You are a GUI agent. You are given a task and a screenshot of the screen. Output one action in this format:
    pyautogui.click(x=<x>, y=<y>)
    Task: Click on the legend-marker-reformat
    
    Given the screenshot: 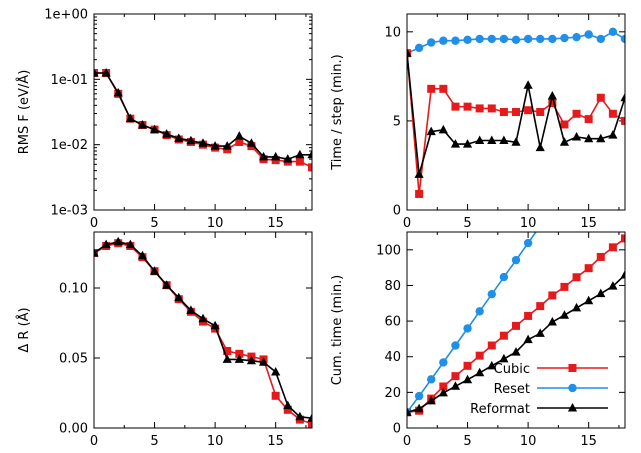 What is the action you would take?
    pyautogui.click(x=572, y=407)
    